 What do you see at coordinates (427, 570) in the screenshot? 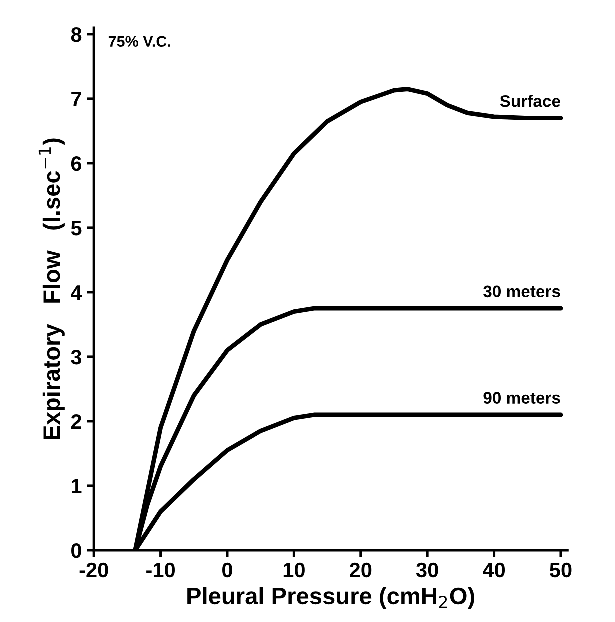
I see `x-tick-label: 30` at bounding box center [427, 570].